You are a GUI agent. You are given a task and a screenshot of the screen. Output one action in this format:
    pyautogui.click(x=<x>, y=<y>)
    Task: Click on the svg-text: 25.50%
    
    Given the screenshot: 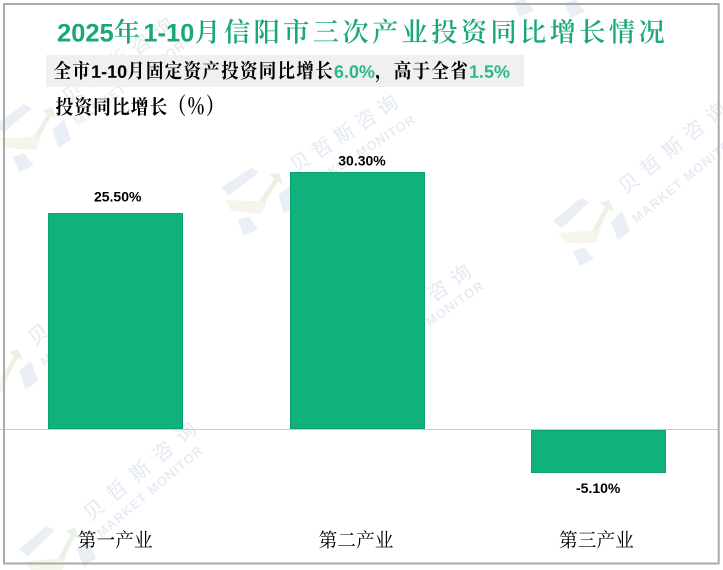 What is the action you would take?
    pyautogui.click(x=118, y=197)
    